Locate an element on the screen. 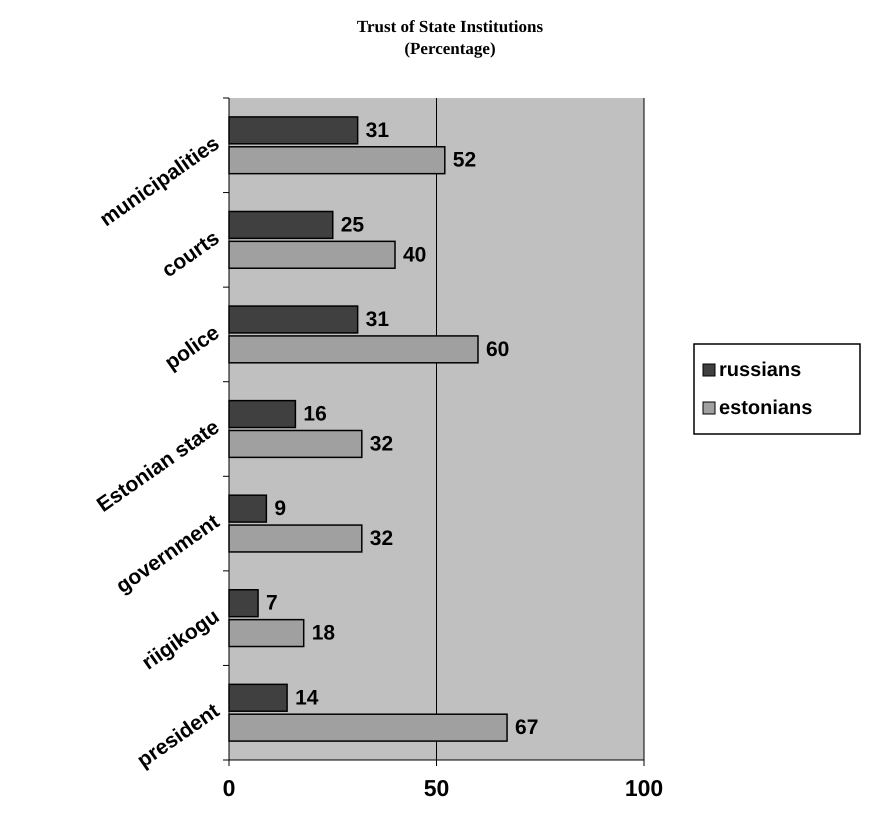 Image resolution: width=879 pixels, height=831 pixels. x-tick-label: 50 is located at coordinates (437, 788).